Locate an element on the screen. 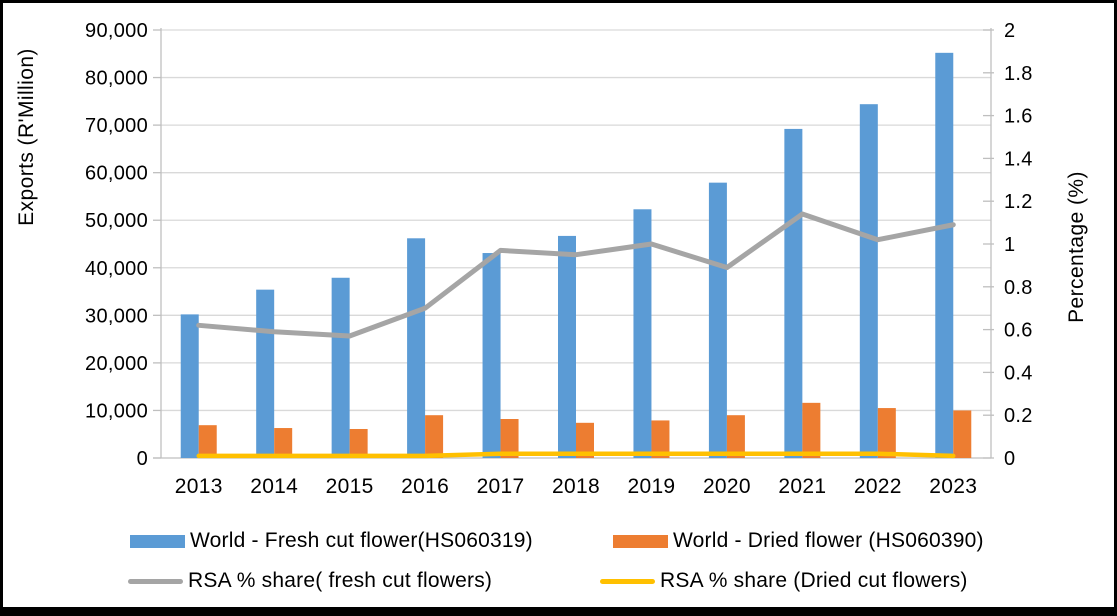  tick-label: 1.2 is located at coordinates (1018, 202).